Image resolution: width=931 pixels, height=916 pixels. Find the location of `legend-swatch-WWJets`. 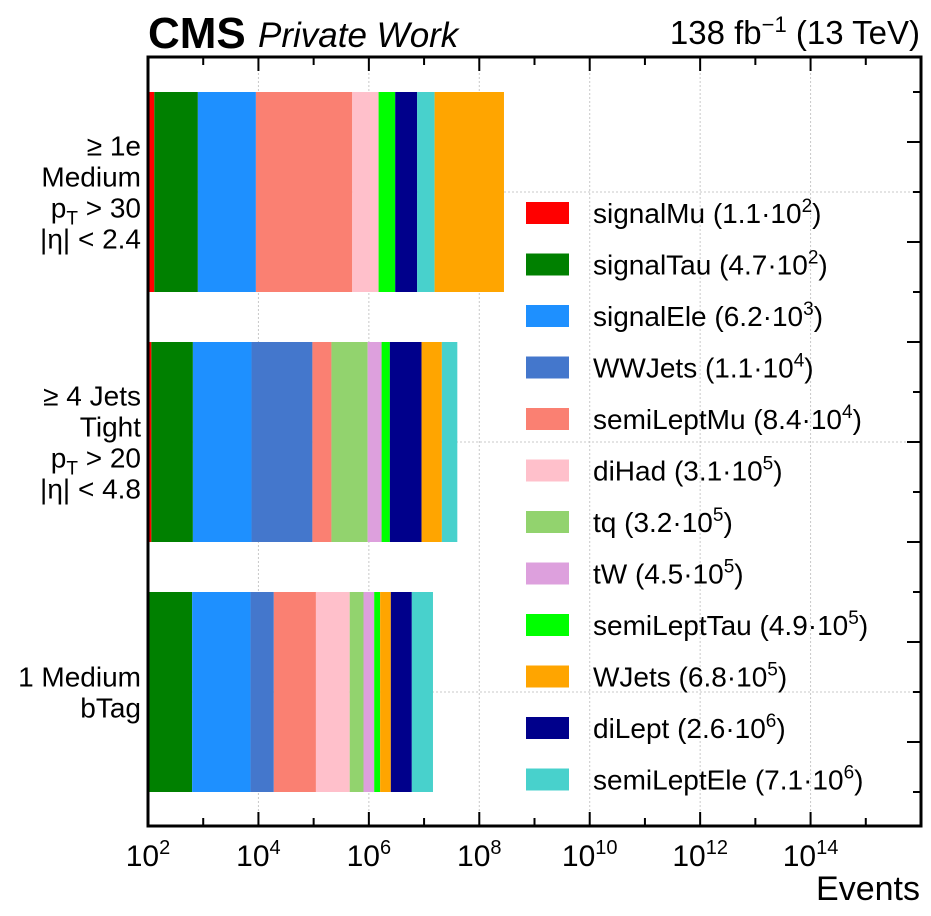

legend-swatch-WWJets is located at coordinates (547, 367).